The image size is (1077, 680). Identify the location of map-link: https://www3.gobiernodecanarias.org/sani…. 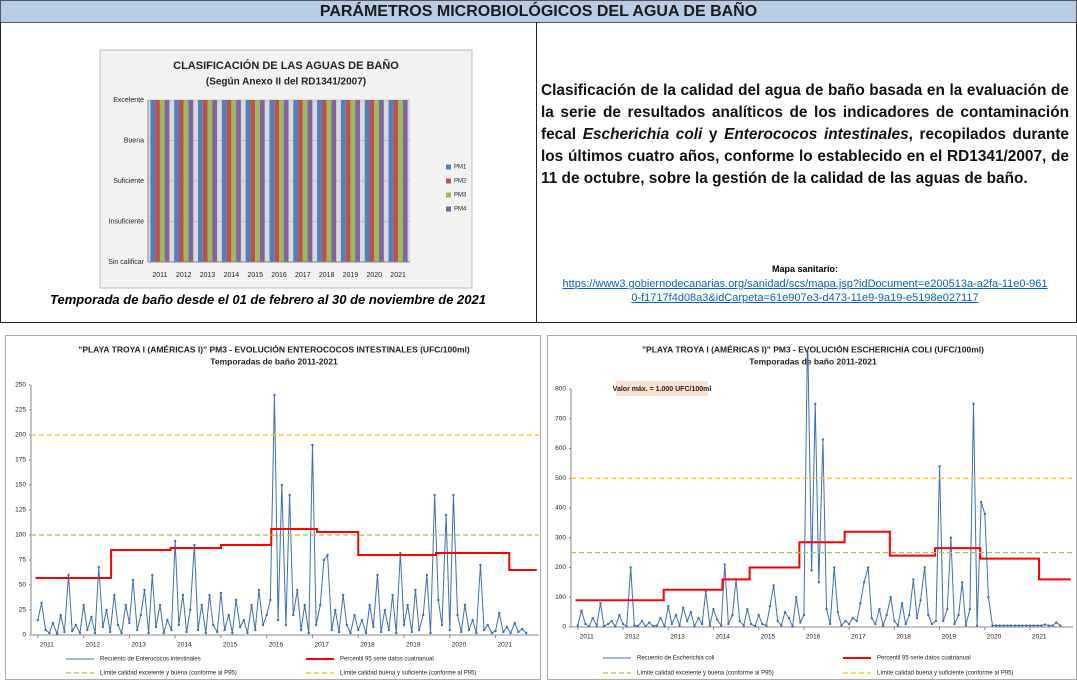
(805, 291).